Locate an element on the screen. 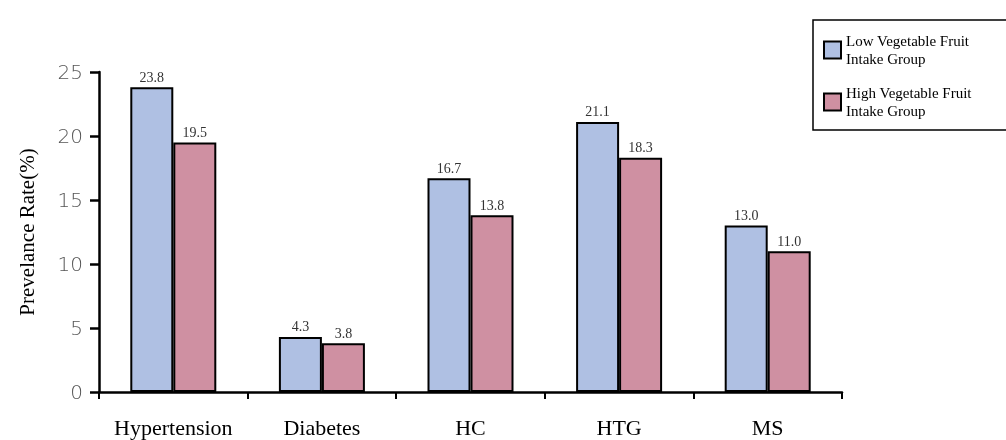 The image size is (1006, 440). data-label: 11.0 is located at coordinates (789, 241).